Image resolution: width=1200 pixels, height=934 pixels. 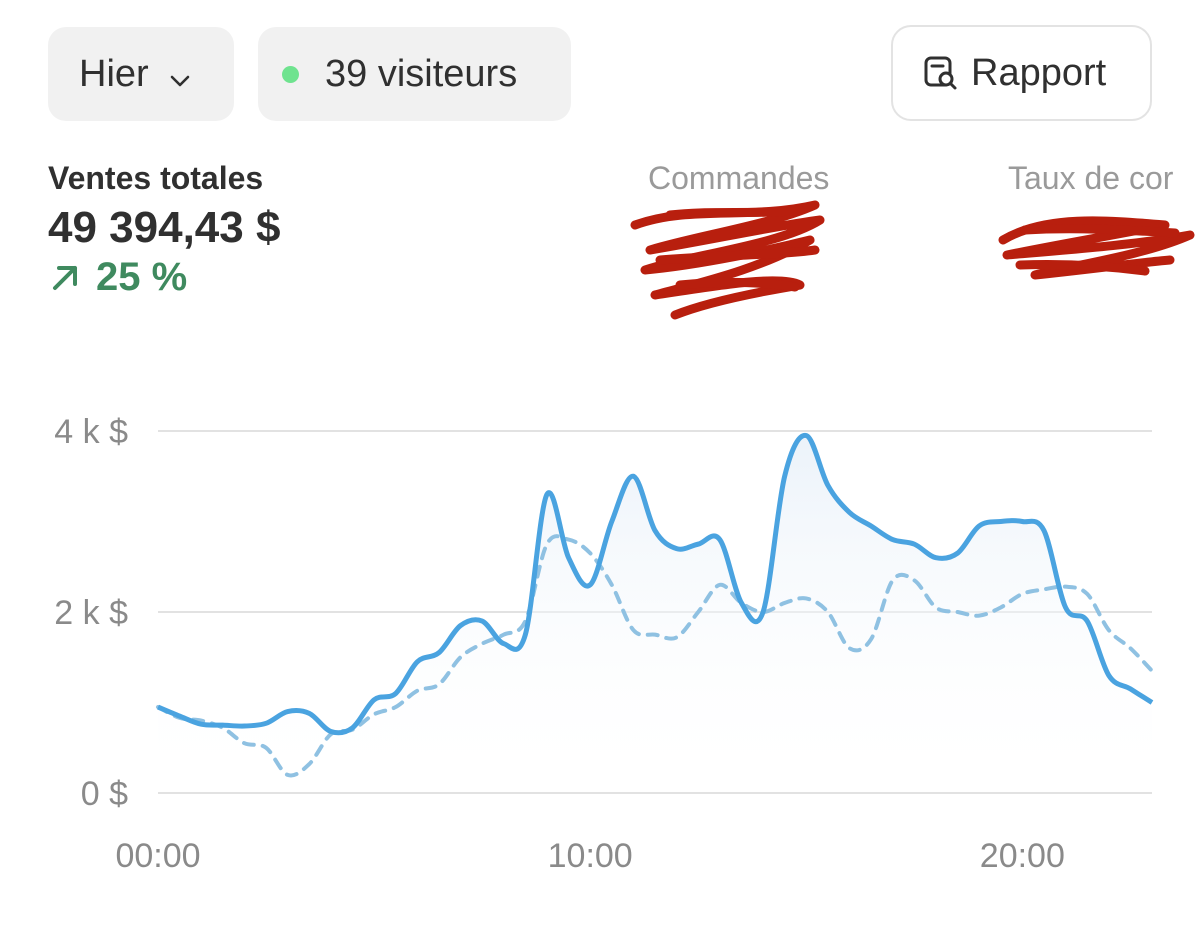 I want to click on report-label: Rapport, so click(x=1039, y=72).